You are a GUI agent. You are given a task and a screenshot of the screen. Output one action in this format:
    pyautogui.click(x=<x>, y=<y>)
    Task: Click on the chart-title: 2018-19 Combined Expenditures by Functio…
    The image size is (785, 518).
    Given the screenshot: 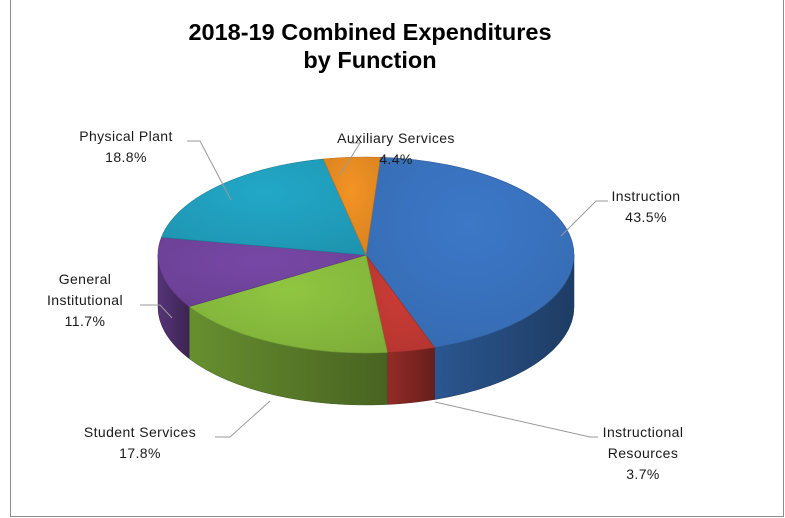 What is the action you would take?
    pyautogui.click(x=370, y=46)
    